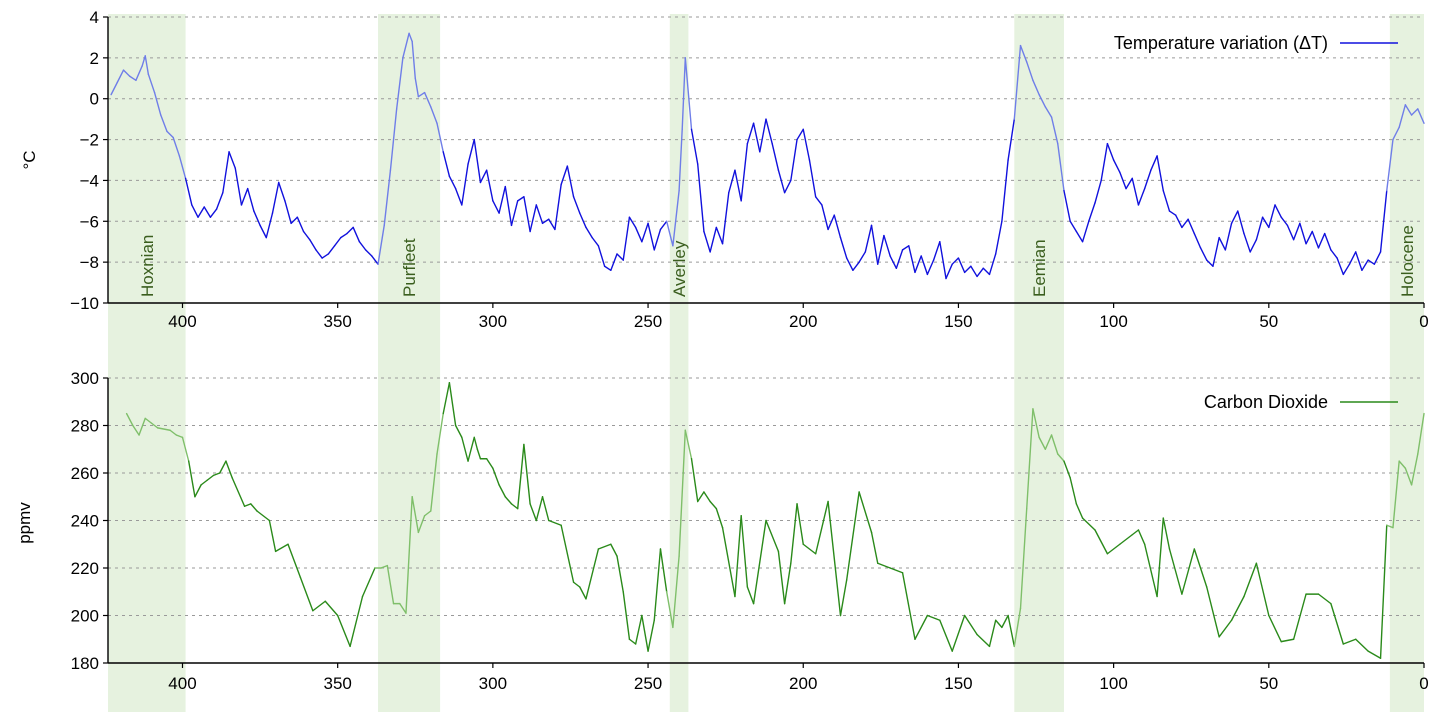 The width and height of the screenshot is (1454, 712). What do you see at coordinates (85, 473) in the screenshot?
I see `y-tick-label: 260` at bounding box center [85, 473].